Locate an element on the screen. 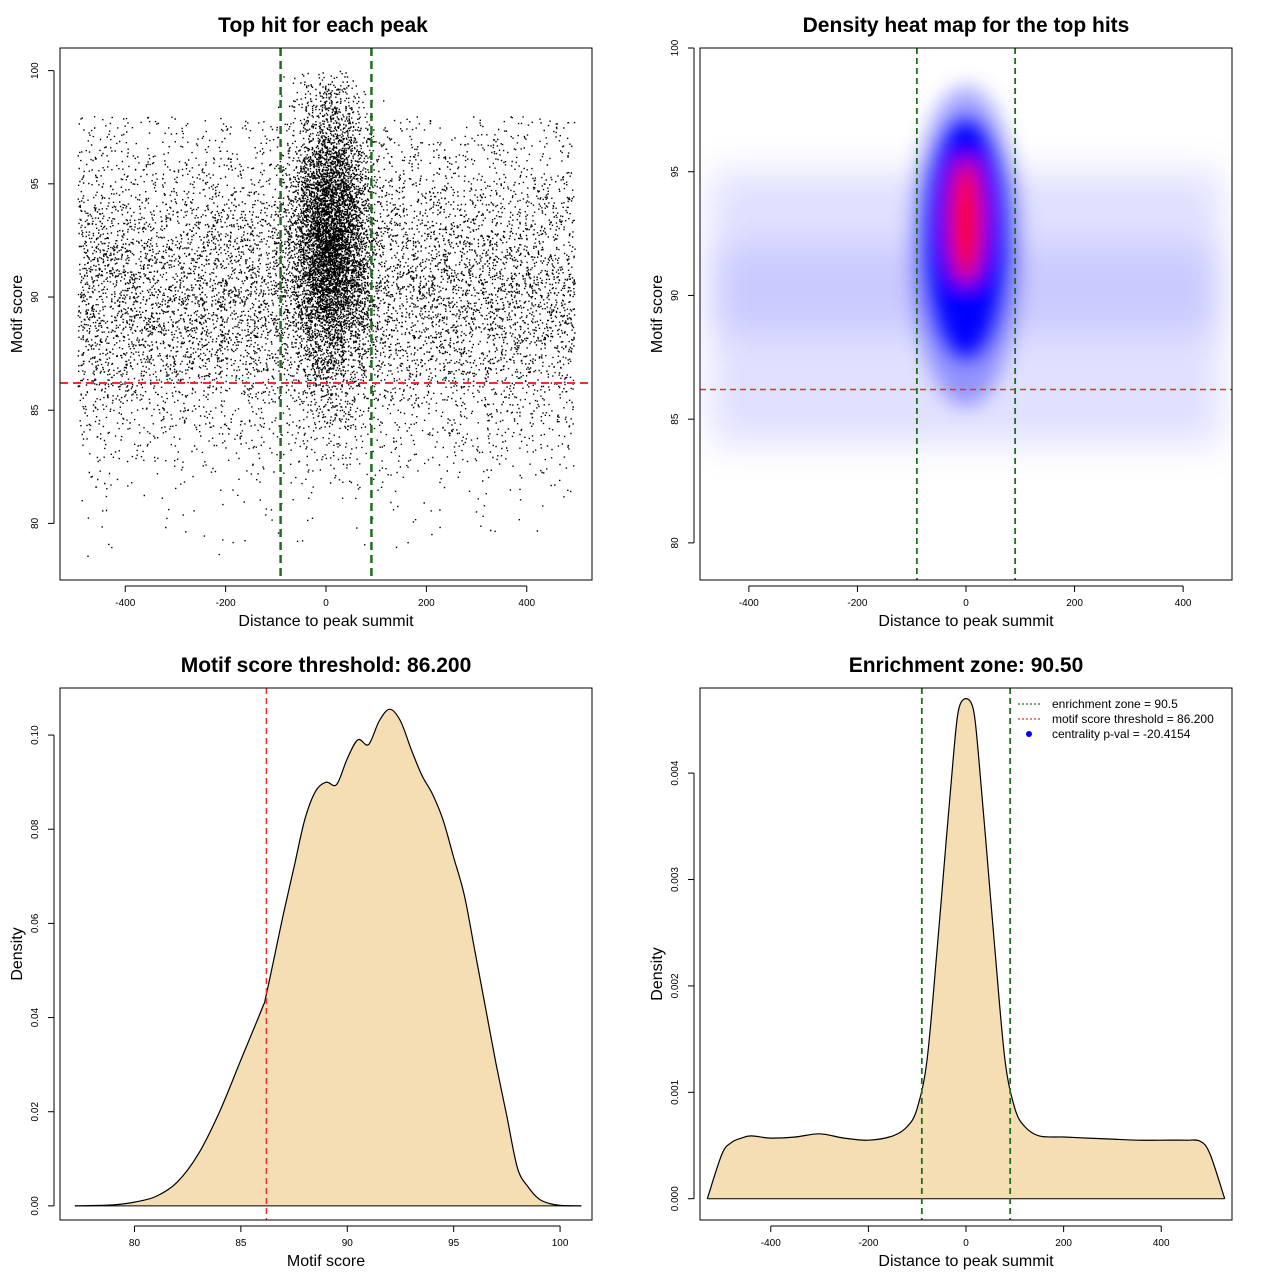 The height and width of the screenshot is (1280, 1280). y-tick-label: 0.06 is located at coordinates (35, 923).